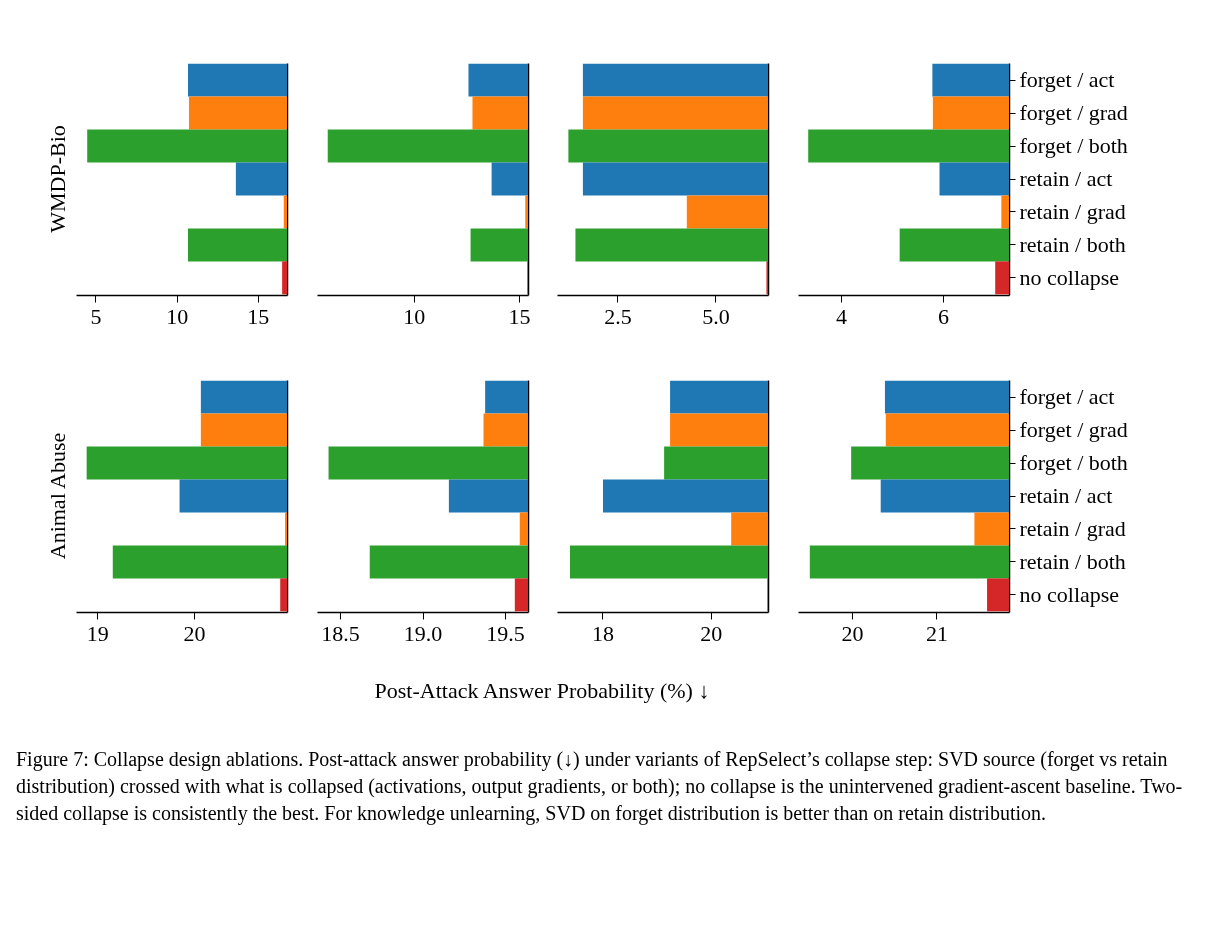 This screenshot has height=929, width=1222. I want to click on x-tick-label: 21, so click(936, 633).